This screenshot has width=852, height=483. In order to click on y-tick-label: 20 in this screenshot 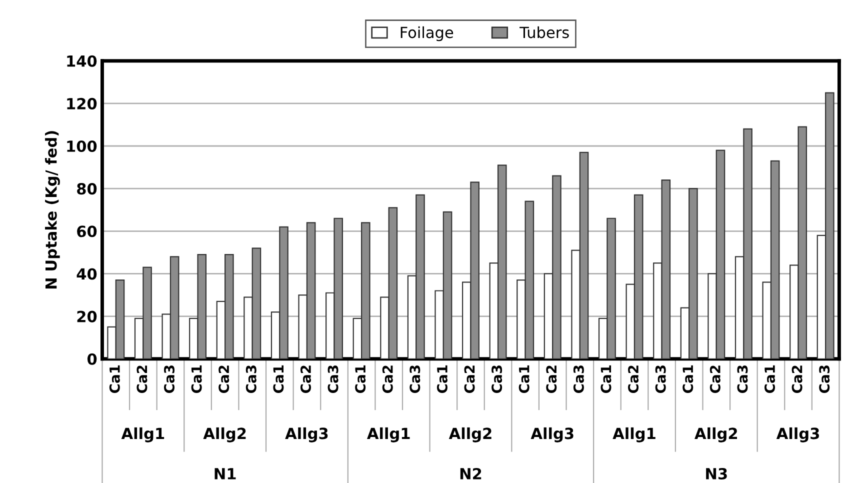, I will do `click(87, 316)`.